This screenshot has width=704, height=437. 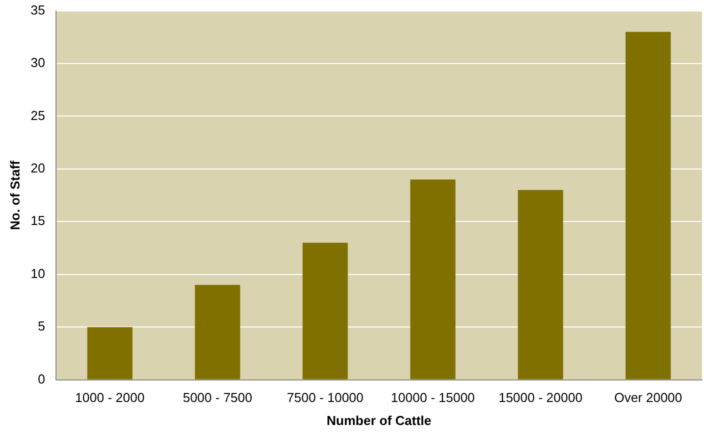 I want to click on y-tick-label: 20, so click(x=38, y=168).